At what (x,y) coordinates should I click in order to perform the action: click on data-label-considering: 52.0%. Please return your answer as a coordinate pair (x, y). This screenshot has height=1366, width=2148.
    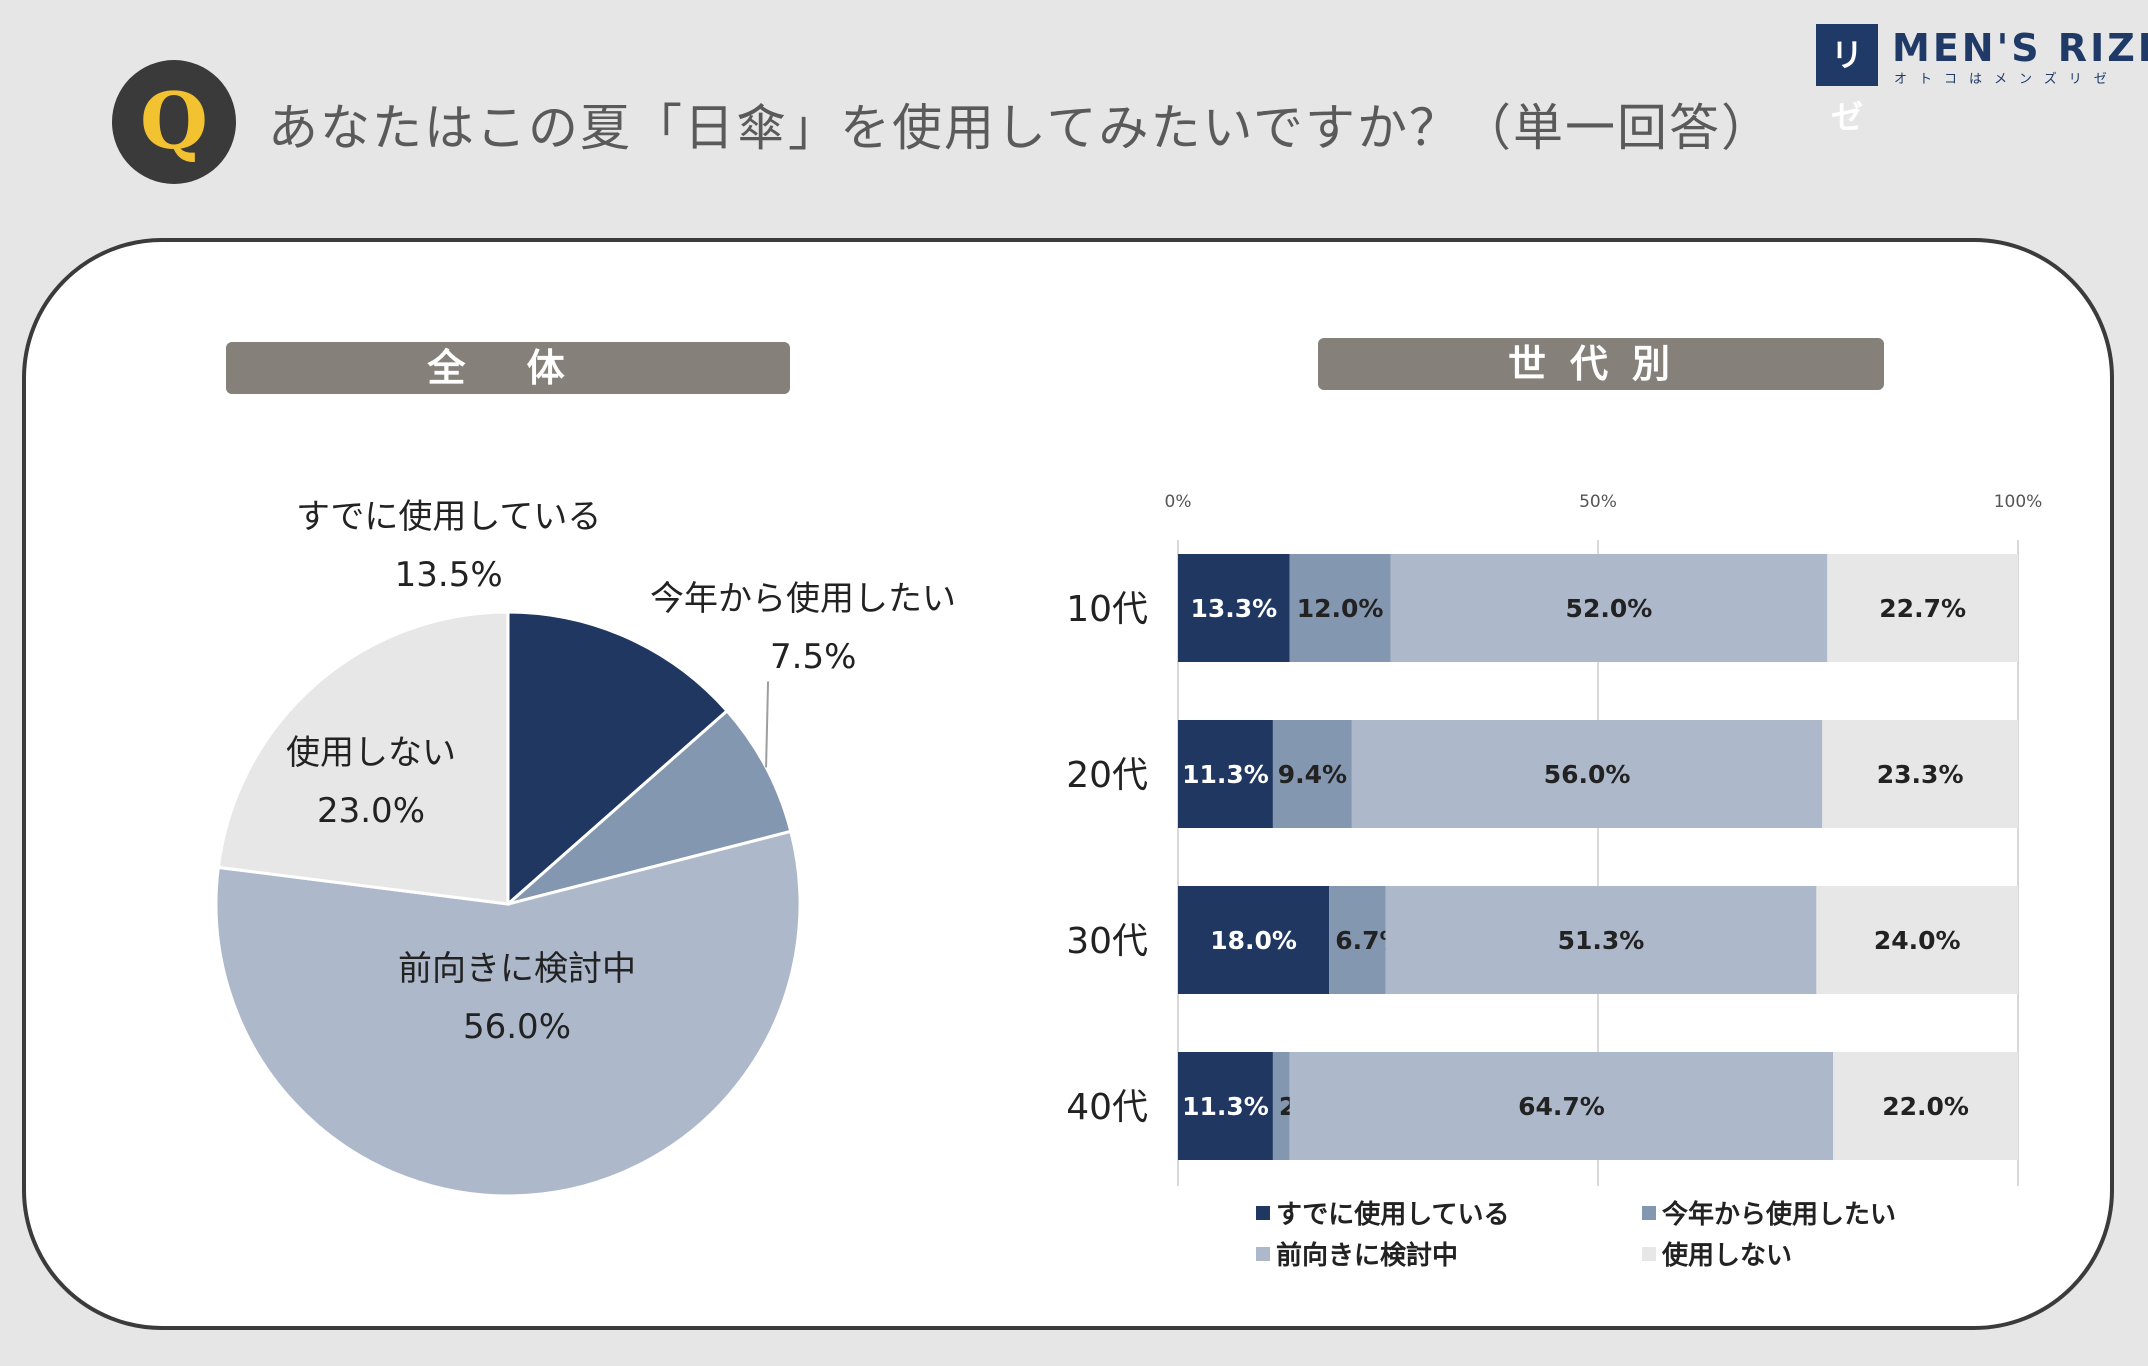
    Looking at the image, I should click on (1609, 608).